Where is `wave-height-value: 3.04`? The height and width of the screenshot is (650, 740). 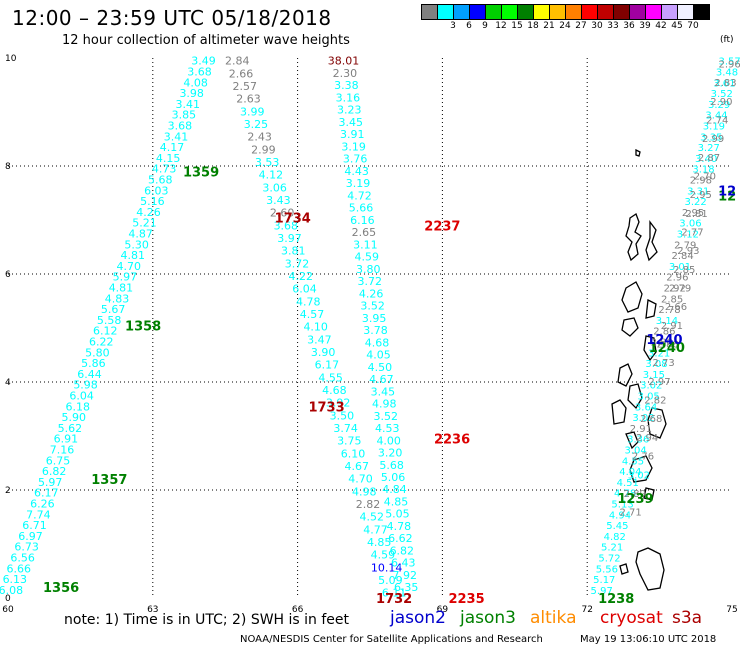
wave-height-value: 3.04 is located at coordinates (635, 451).